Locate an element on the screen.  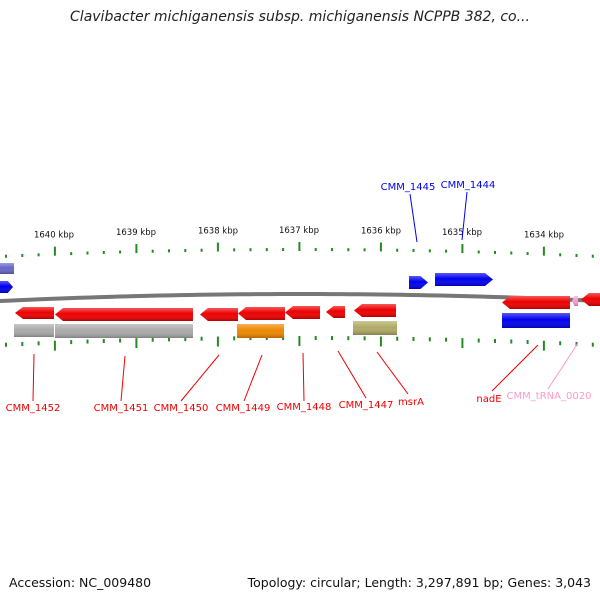
scale-tick-label: 1638 kbp is located at coordinates (218, 232).